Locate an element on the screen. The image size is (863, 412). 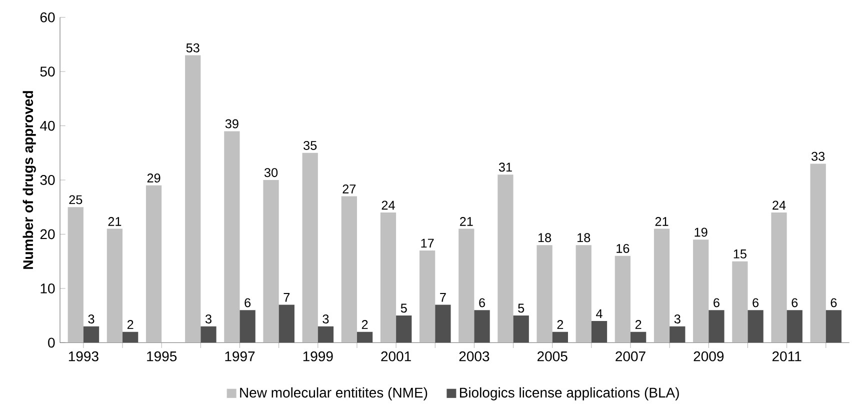
x-tick-label: 2009 is located at coordinates (709, 356).